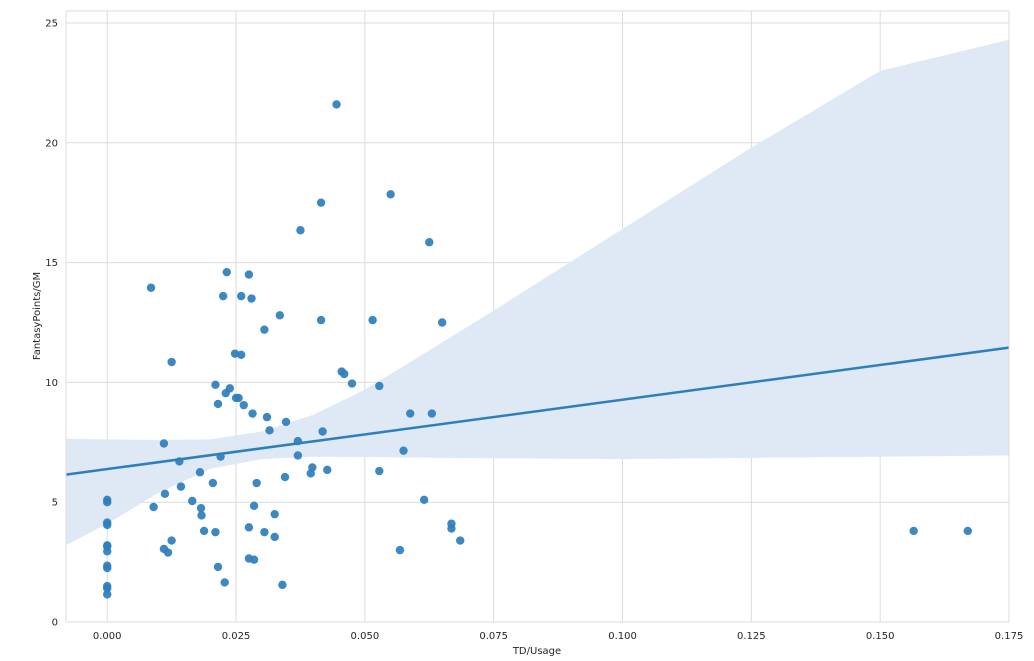  Describe the element at coordinates (236, 636) in the screenshot. I see `x-tick-label: 0.025` at that location.